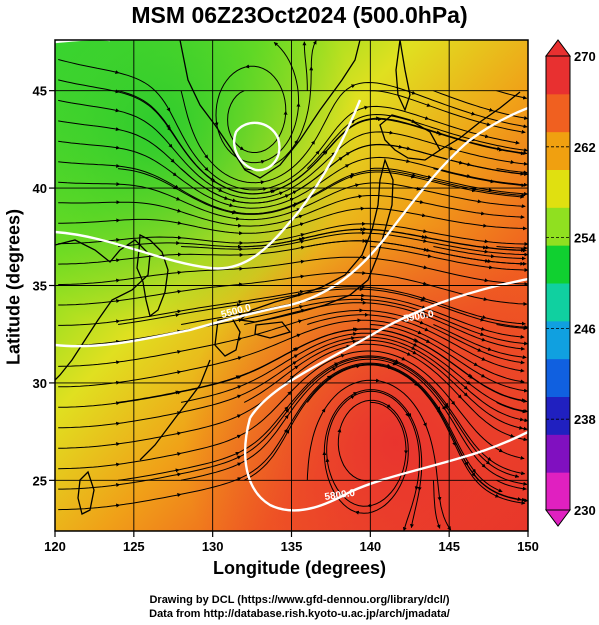 Image resolution: width=599 pixels, height=625 pixels. I want to click on colorbar-bottom-arrow, so click(558, 518).